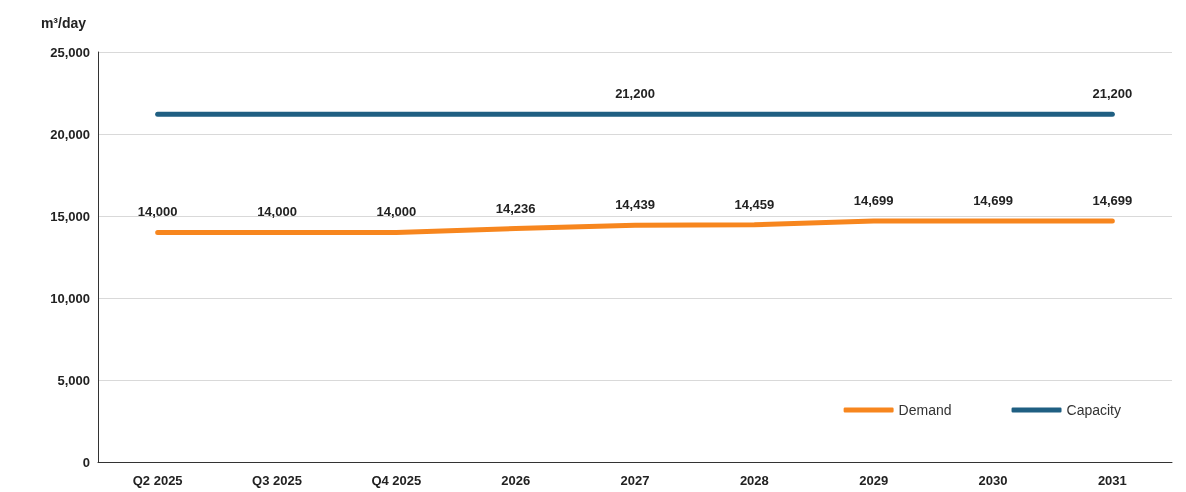 The height and width of the screenshot is (492, 1186). I want to click on x-tick-label: Q4 2025, so click(396, 480).